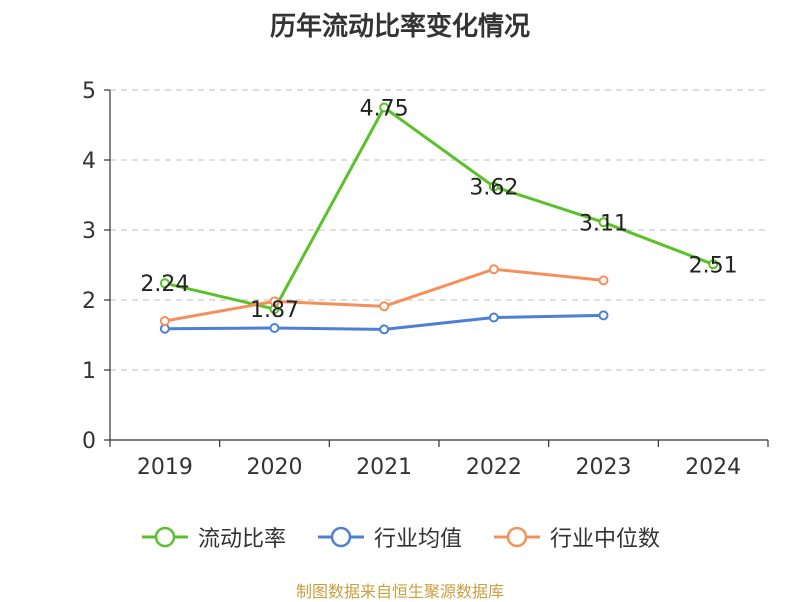  I want to click on data-label: 2.24, so click(164, 284).